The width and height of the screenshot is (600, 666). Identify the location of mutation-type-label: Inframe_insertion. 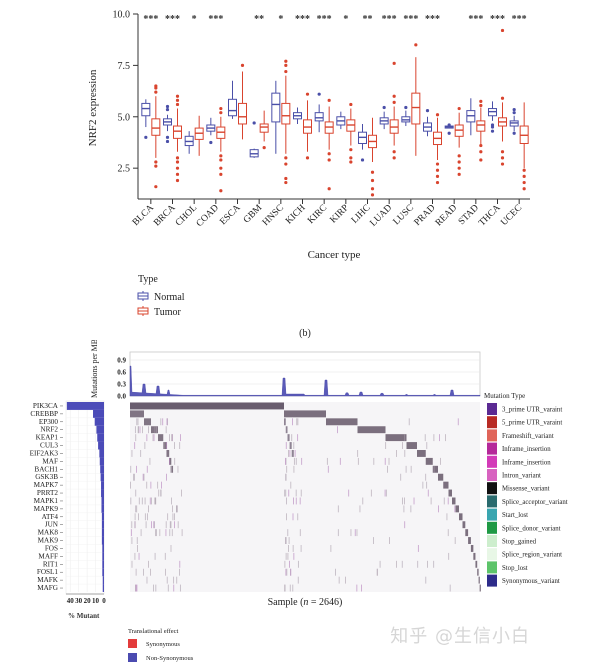
(526, 462).